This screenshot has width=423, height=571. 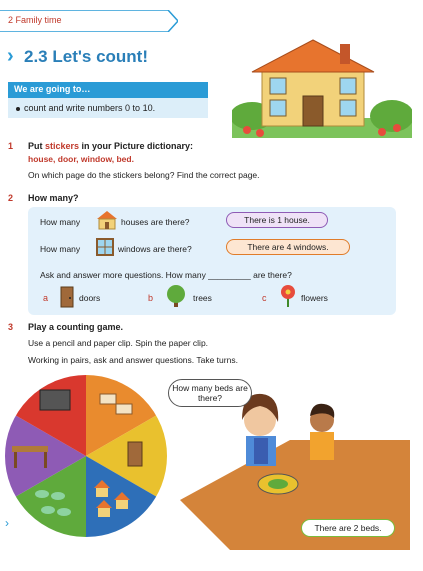 What do you see at coordinates (11, 146) in the screenshot?
I see `section1-number: 1` at bounding box center [11, 146].